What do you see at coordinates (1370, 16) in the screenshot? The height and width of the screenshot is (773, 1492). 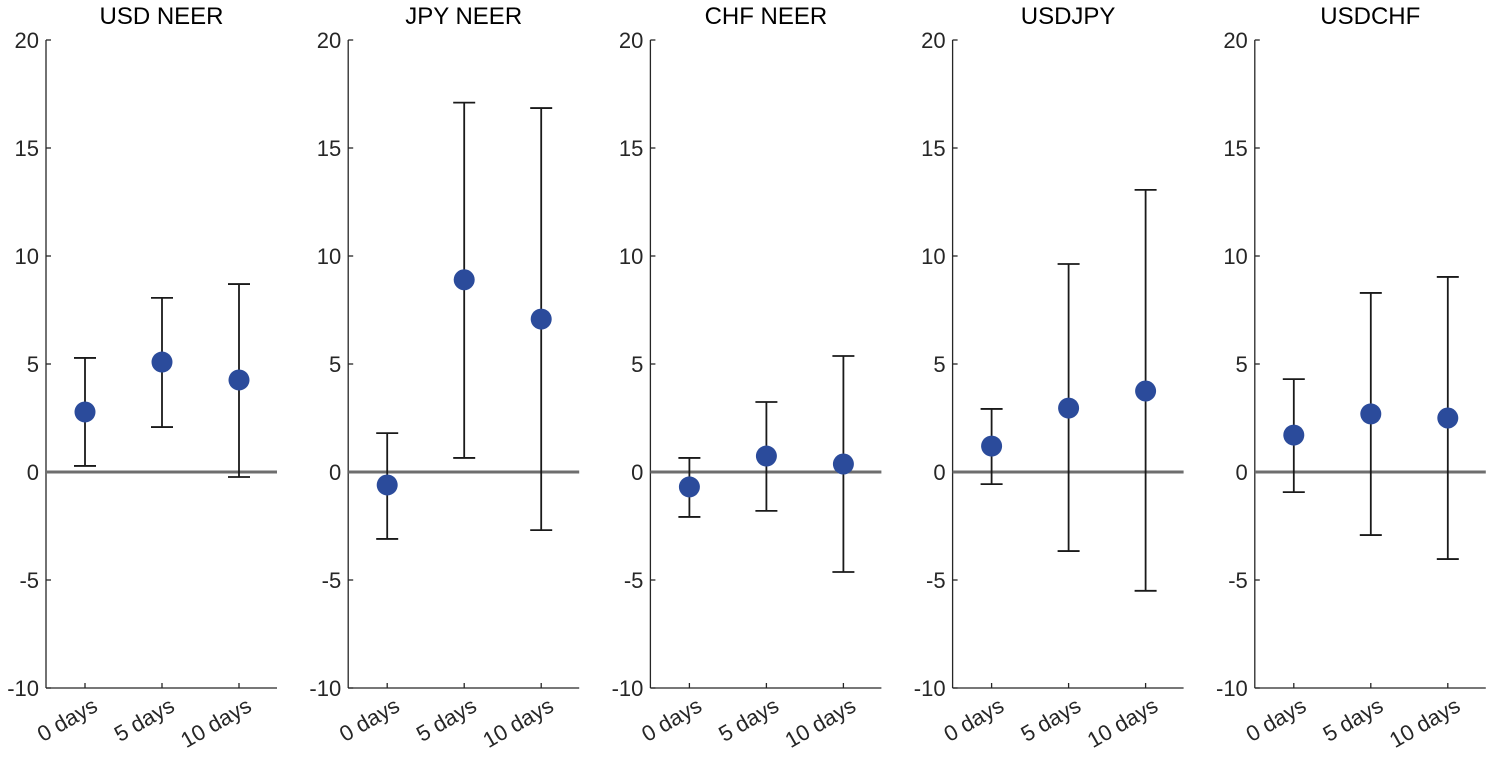 I see `panel-title: USDCHF` at bounding box center [1370, 16].